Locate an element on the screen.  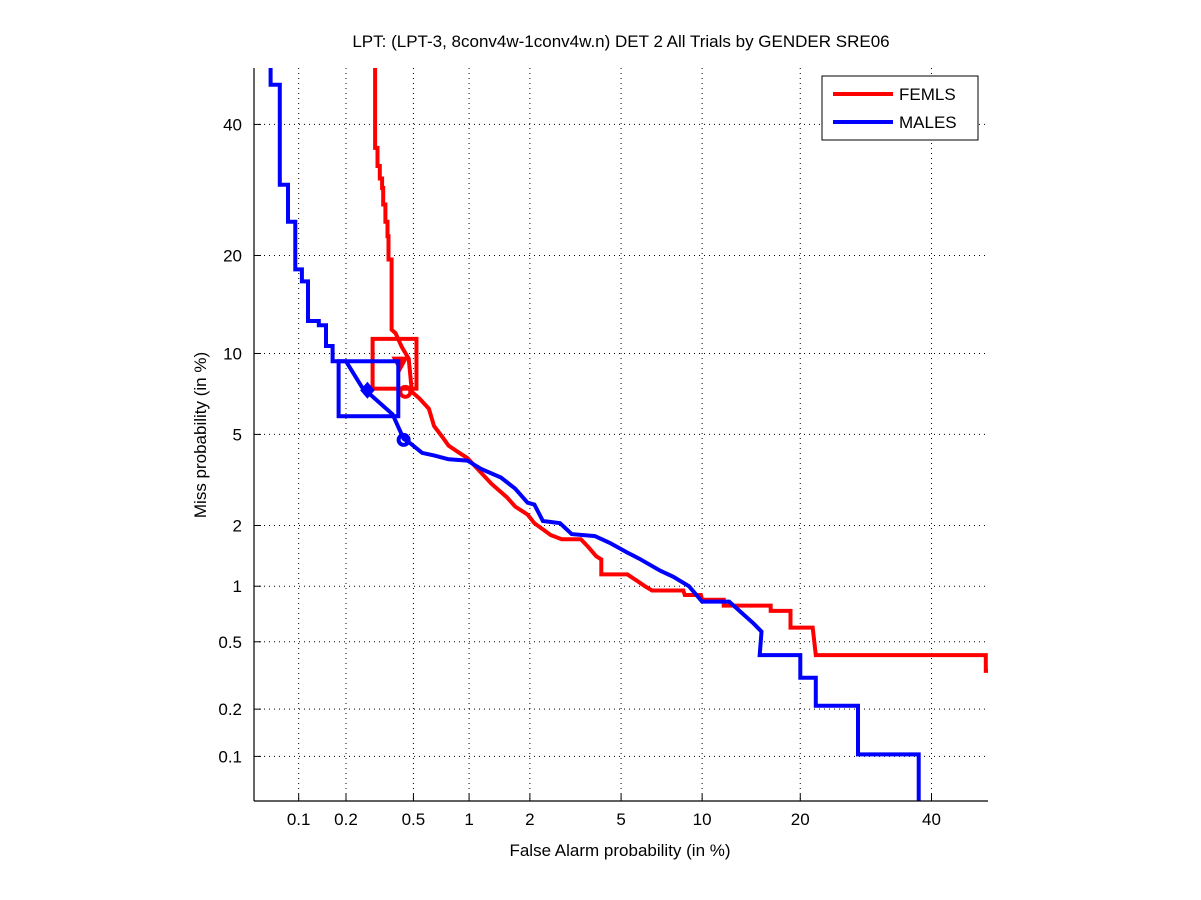
x-tick-label: 2 is located at coordinates (529, 819).